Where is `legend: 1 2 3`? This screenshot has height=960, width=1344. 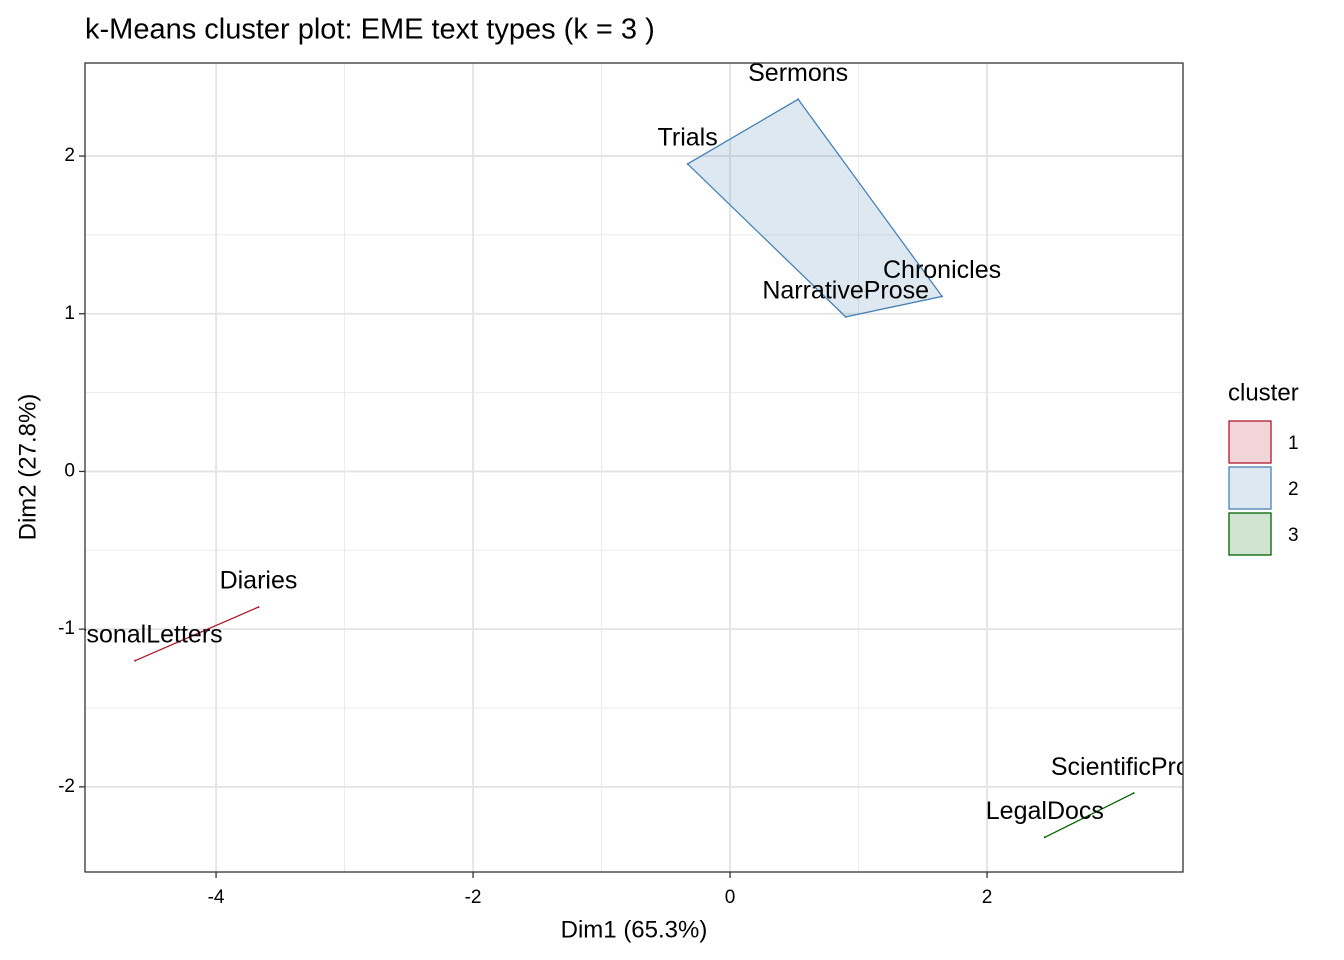 legend: 1 2 3 is located at coordinates (1263, 488).